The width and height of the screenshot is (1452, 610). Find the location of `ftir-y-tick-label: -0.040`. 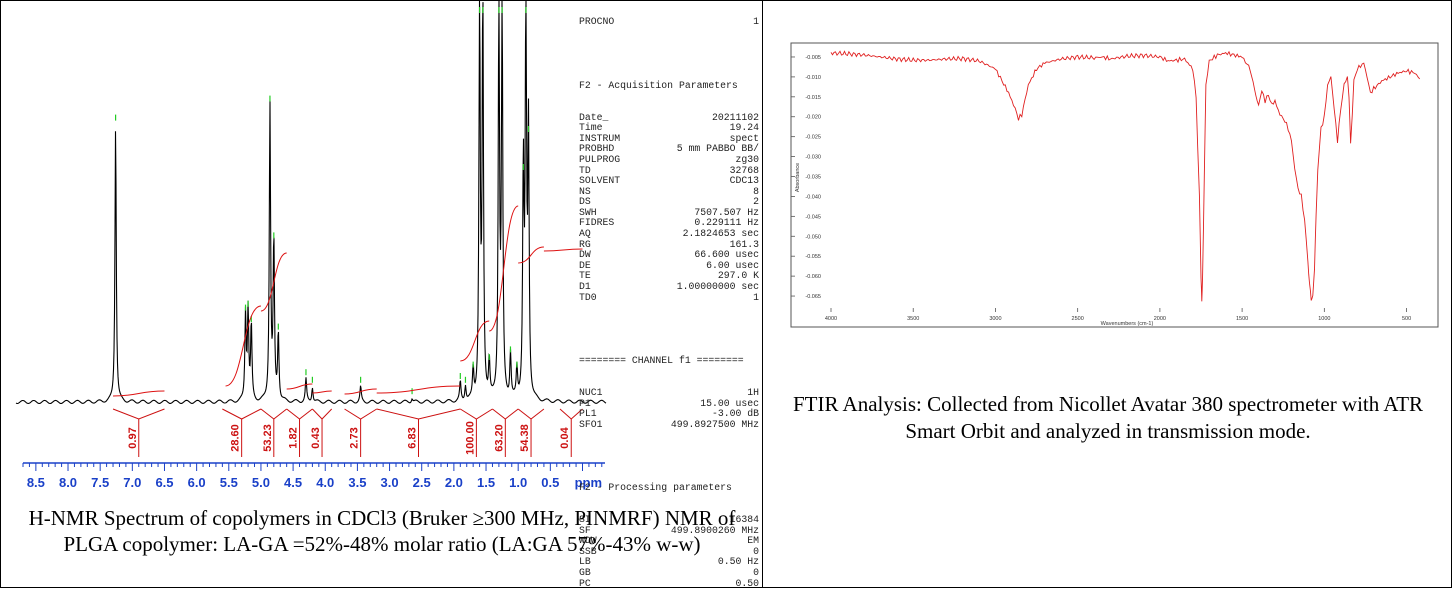

ftir-y-tick-label: -0.040 is located at coordinates (813, 197).